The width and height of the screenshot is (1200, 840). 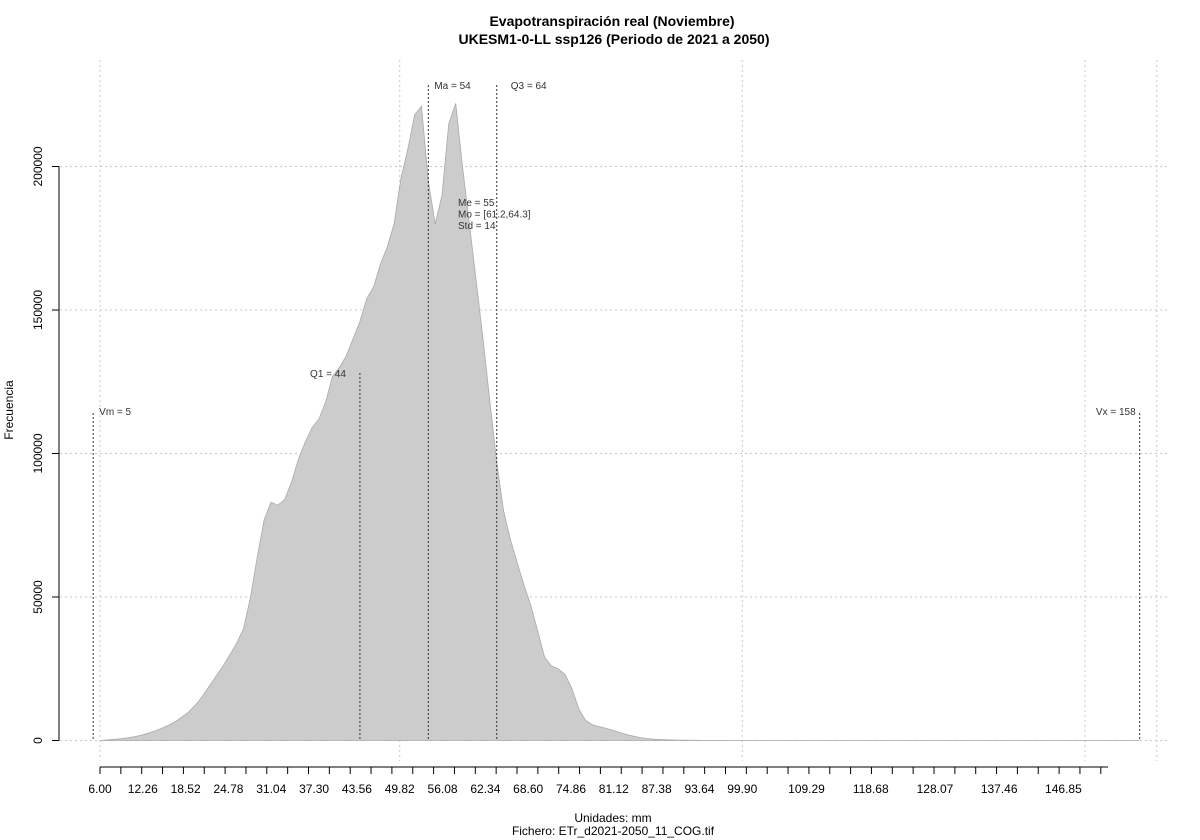 What do you see at coordinates (452, 86) in the screenshot?
I see `ma-label: Ma = 54` at bounding box center [452, 86].